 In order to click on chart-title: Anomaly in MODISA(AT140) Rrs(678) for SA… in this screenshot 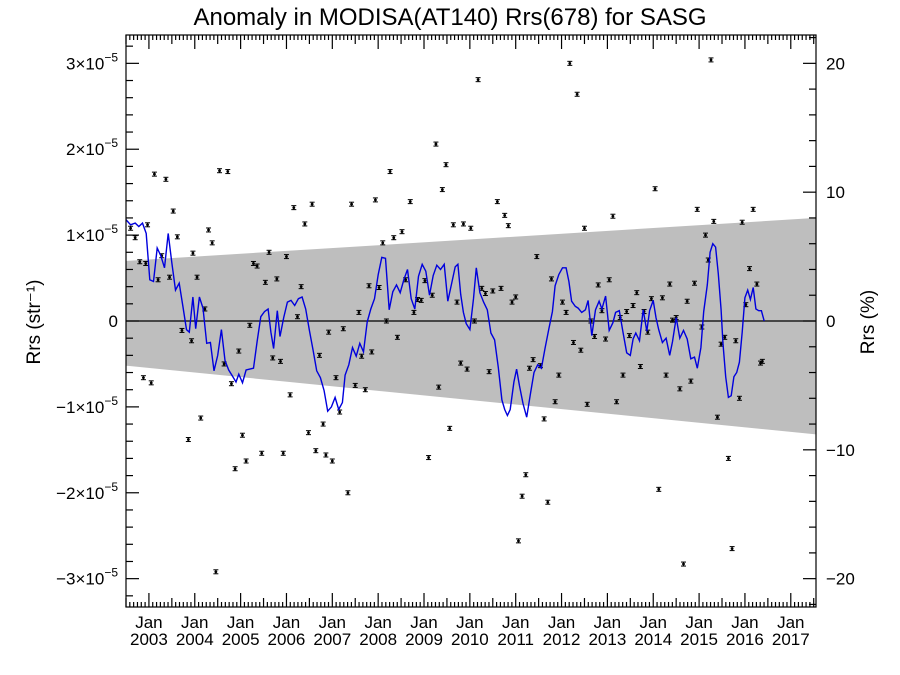, I will do `click(449, 17)`.